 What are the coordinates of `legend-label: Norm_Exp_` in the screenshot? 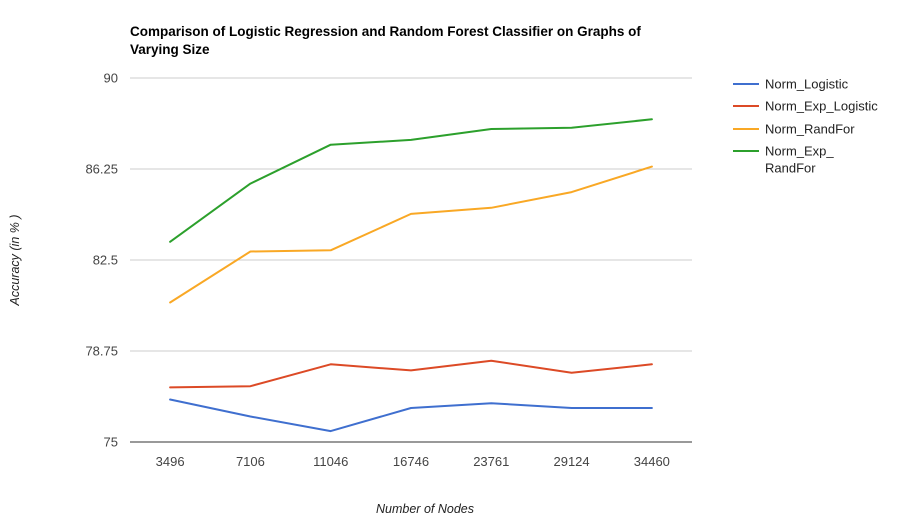 It's located at (799, 151).